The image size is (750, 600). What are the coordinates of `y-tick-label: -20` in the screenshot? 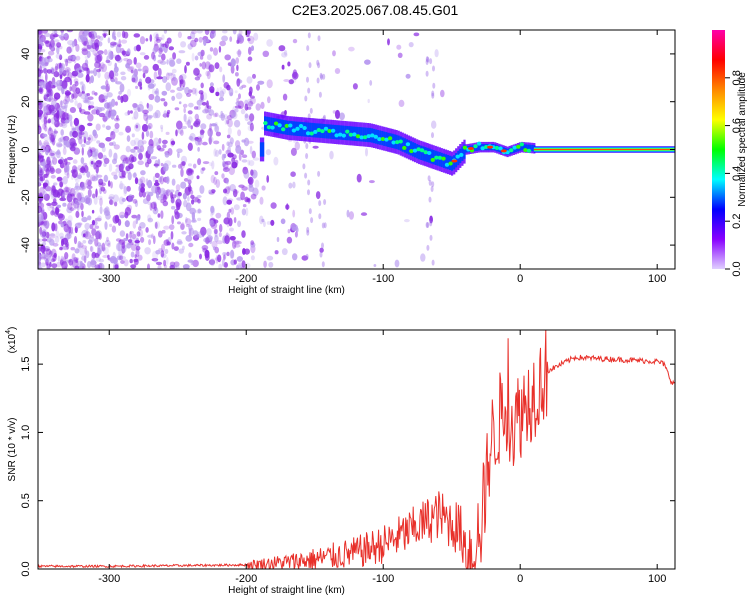 It's located at (26, 197).